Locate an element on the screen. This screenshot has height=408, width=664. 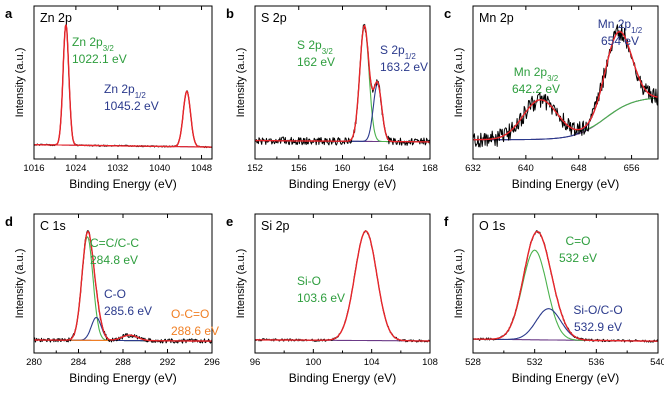
annotation-energy: 163.2 eV is located at coordinates (404, 67).